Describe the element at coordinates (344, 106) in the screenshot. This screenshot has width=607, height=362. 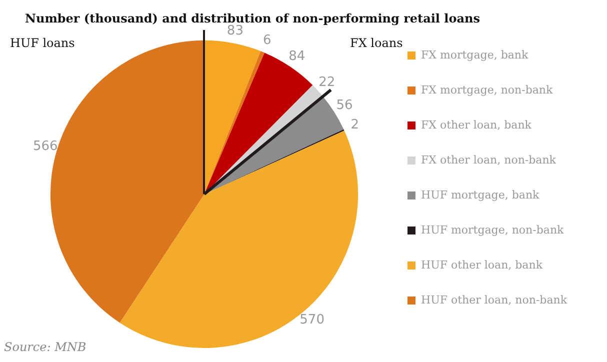
I see `data-label: 56` at that location.